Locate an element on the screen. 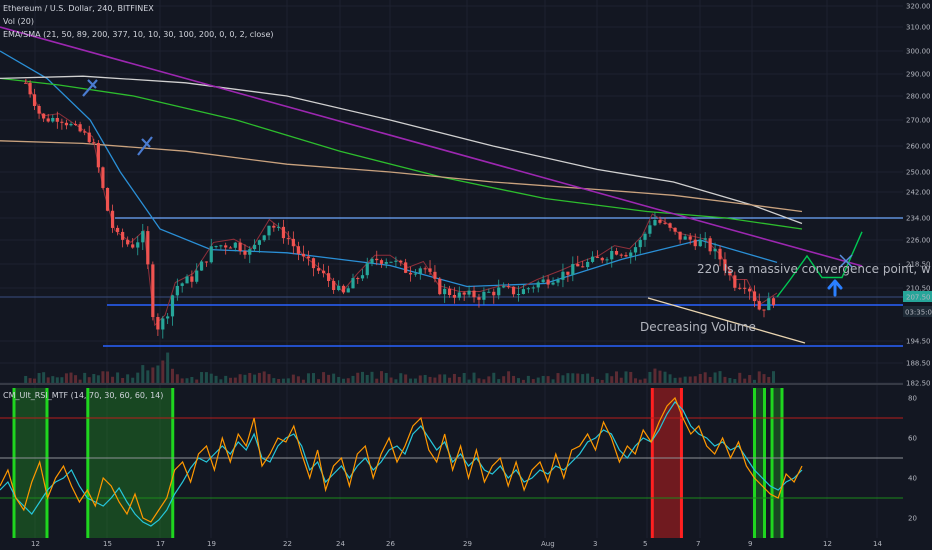 Image resolution: width=932 pixels, height=550 pixels. rsi-tick-label: 40 is located at coordinates (912, 479).